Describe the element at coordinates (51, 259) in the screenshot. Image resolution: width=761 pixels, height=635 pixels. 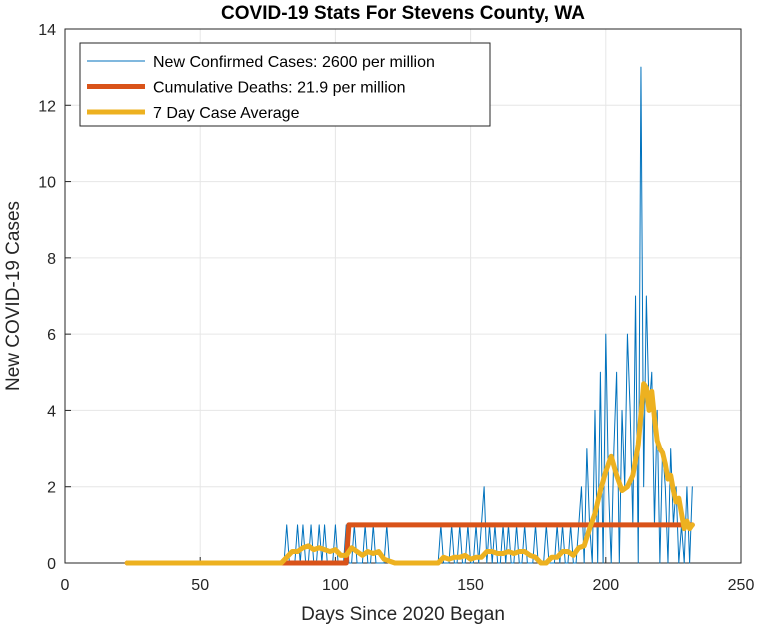
I see `y-tick-label: 8` at that location.